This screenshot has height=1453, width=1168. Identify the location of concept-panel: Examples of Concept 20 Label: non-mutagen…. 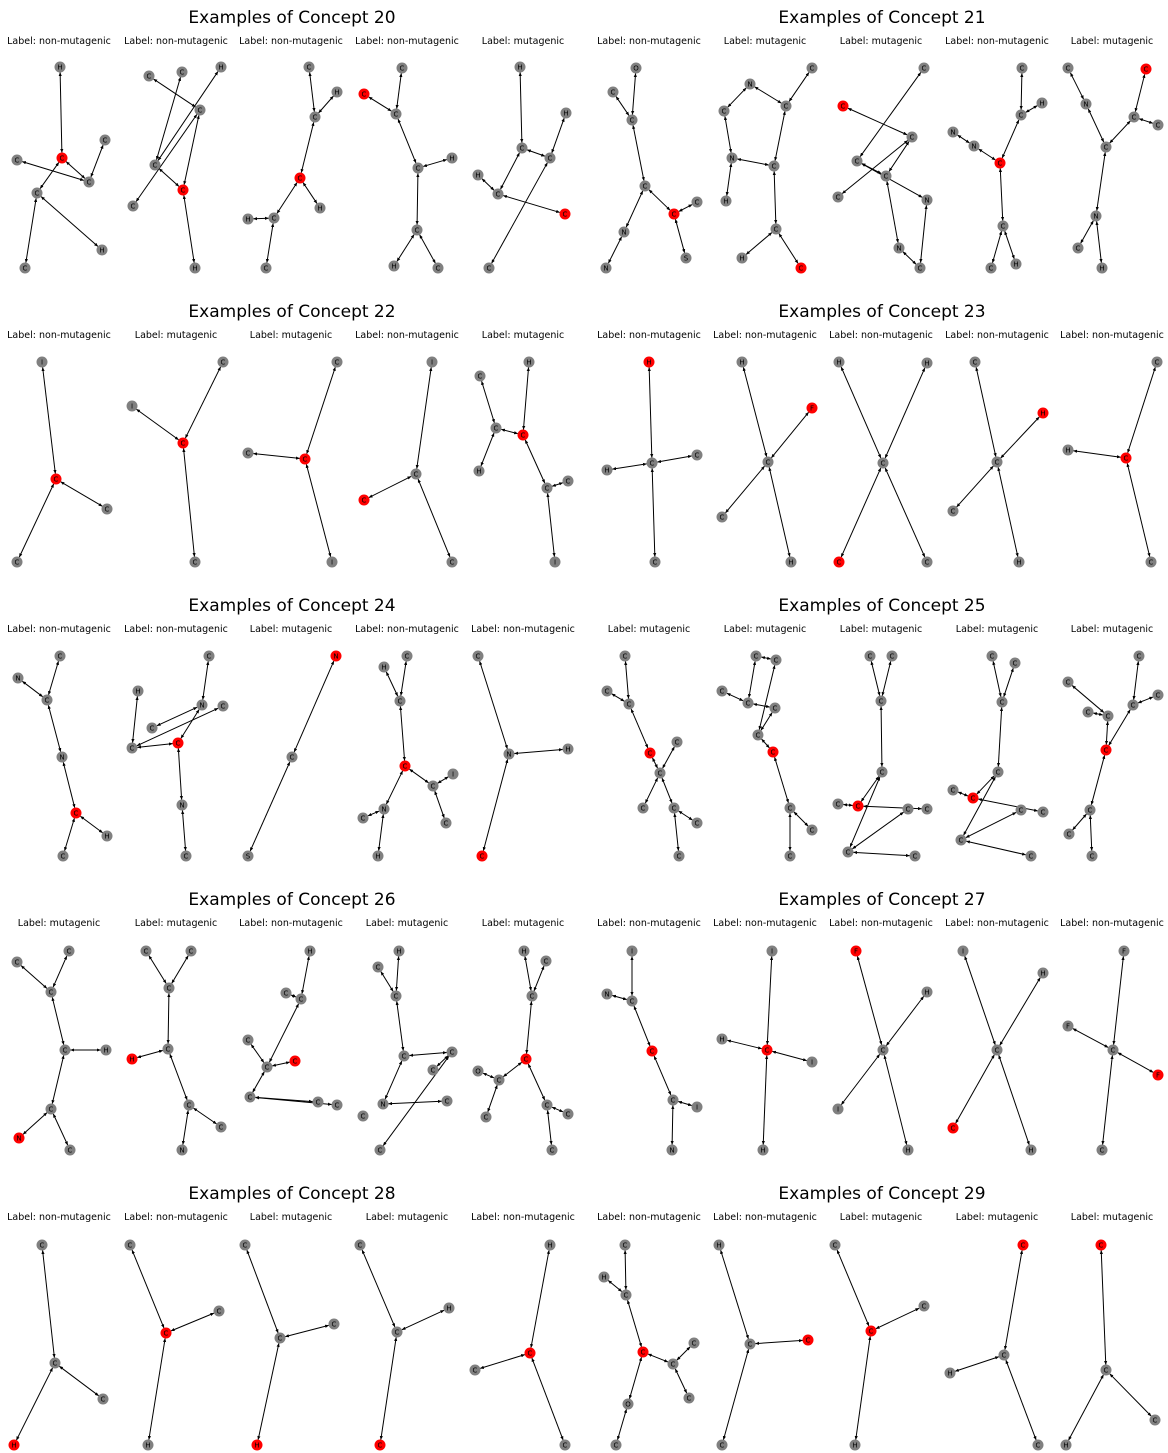
(289, 141).